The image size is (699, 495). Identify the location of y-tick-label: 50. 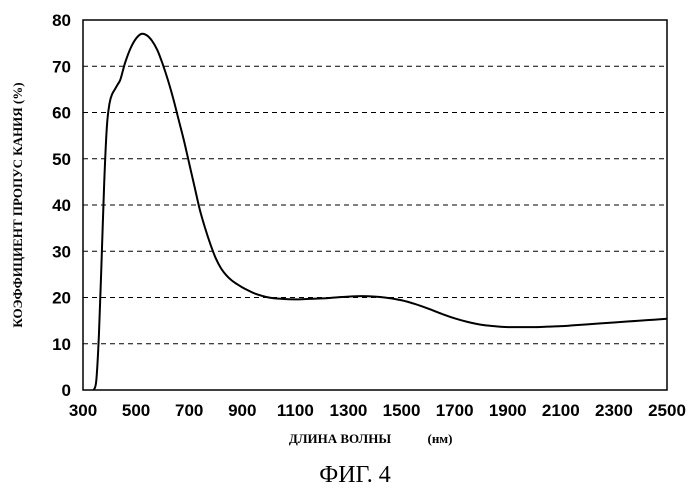
(61, 159).